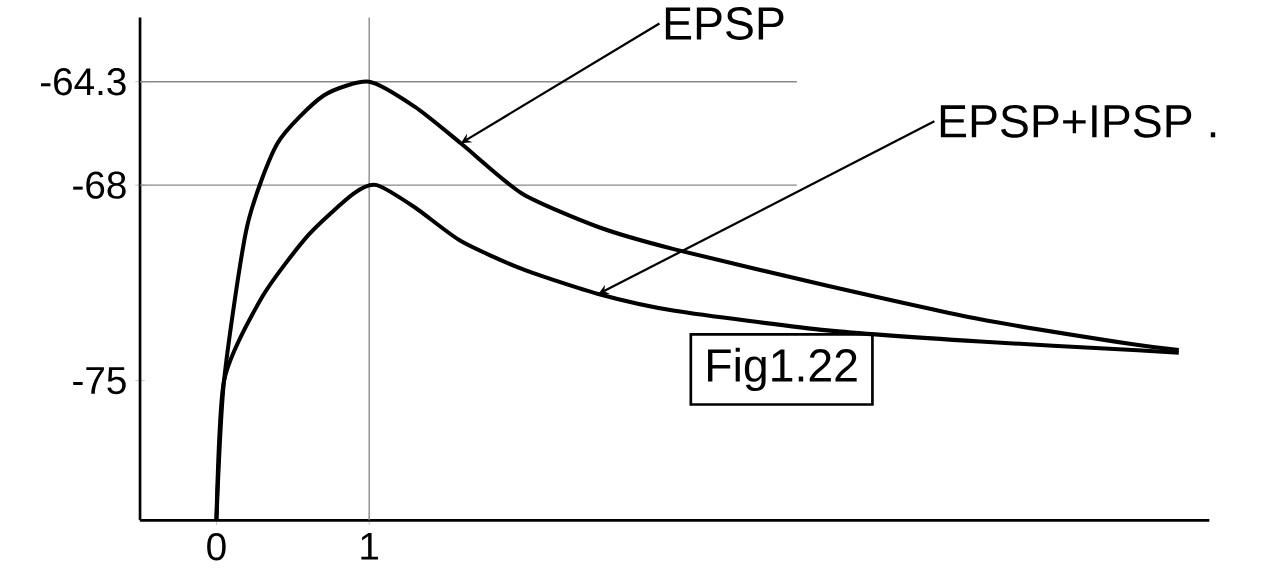 This screenshot has width=1273, height=584. What do you see at coordinates (370, 546) in the screenshot?
I see `x-tick-label: 1` at bounding box center [370, 546].